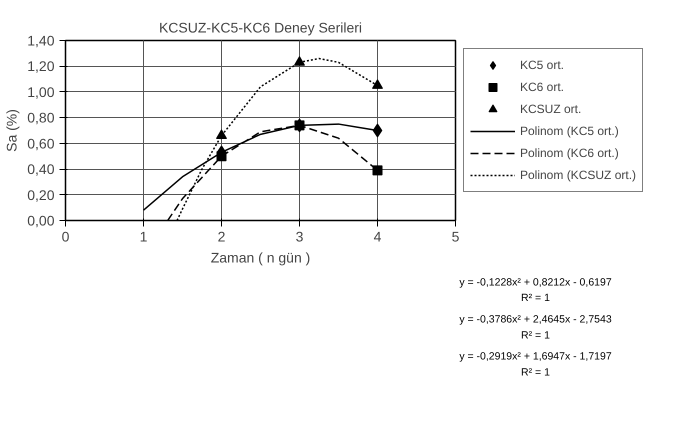 The width and height of the screenshot is (674, 430). I want to click on legend-label: KCSUZ ort., so click(551, 109).